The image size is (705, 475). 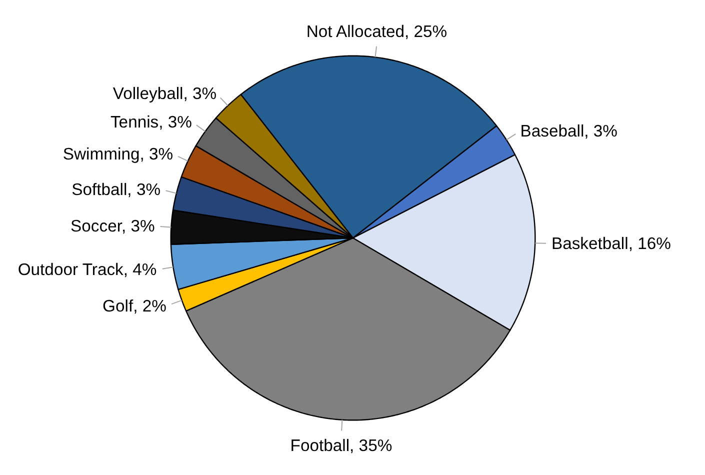 What do you see at coordinates (134, 306) in the screenshot?
I see `slice-label: Golf, 2%` at bounding box center [134, 306].